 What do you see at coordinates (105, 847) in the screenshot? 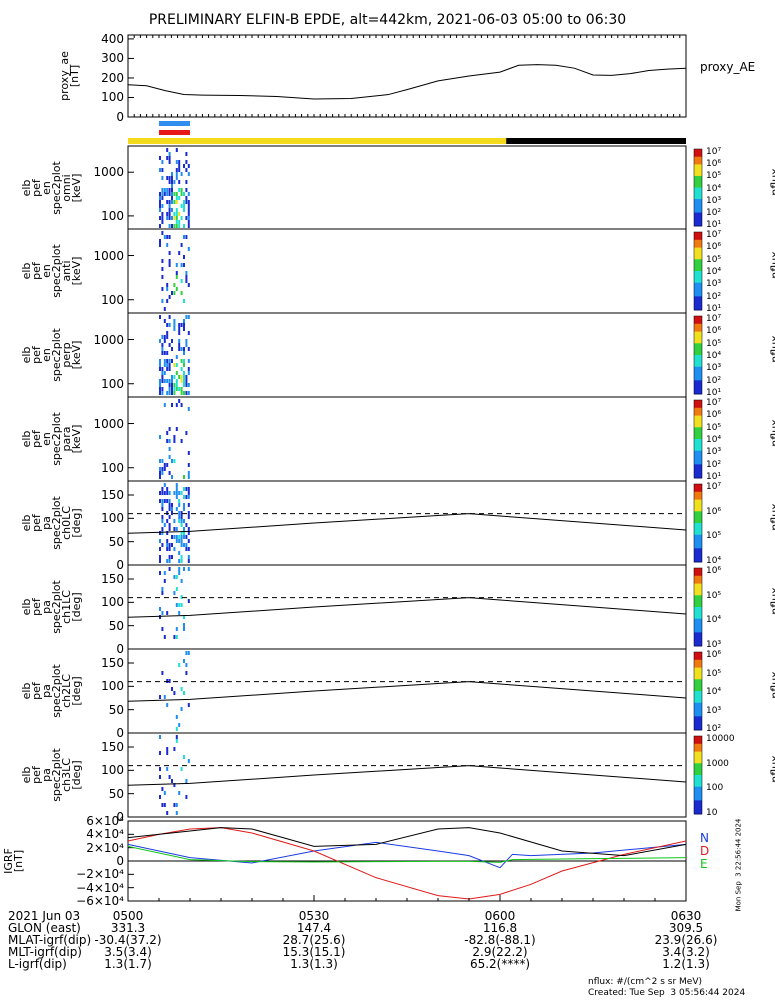
I see `igrf-tick-label: 2×10⁴` at bounding box center [105, 847].